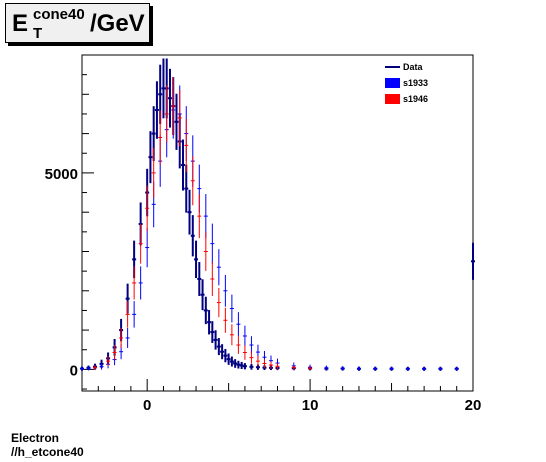 This screenshot has height=462, width=546. Describe the element at coordinates (413, 67) in the screenshot. I see `legend-label: Data` at that location.